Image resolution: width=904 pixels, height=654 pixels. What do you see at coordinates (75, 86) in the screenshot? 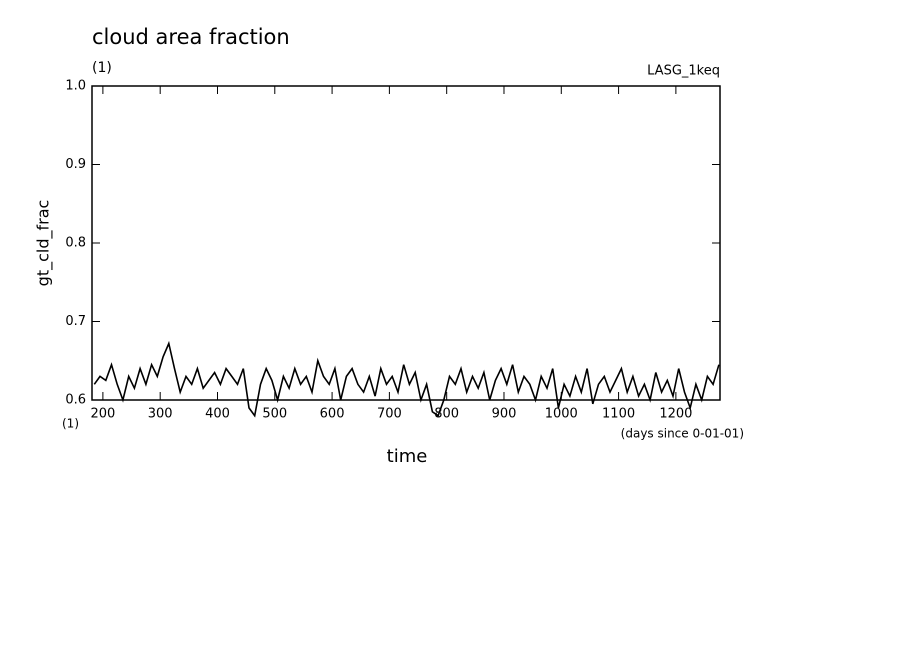
I see `y-tick-label: 1.0` at bounding box center [75, 86].